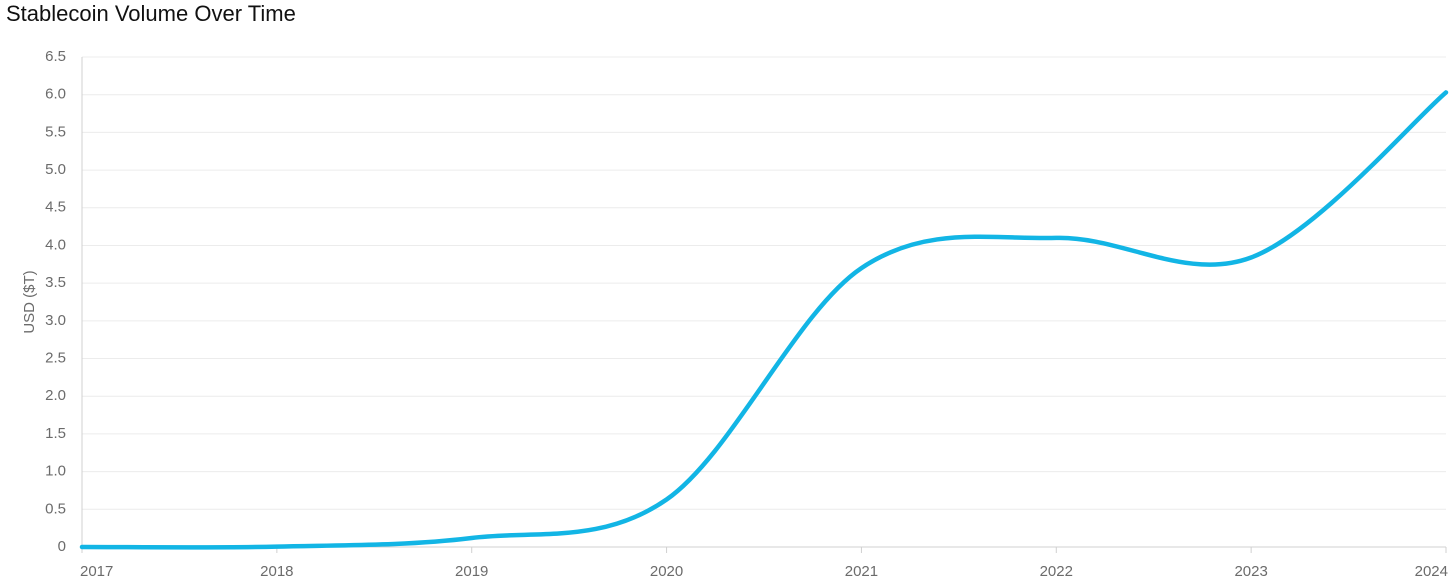 The width and height of the screenshot is (1456, 585). I want to click on y-tick-label: 0, so click(62, 546).